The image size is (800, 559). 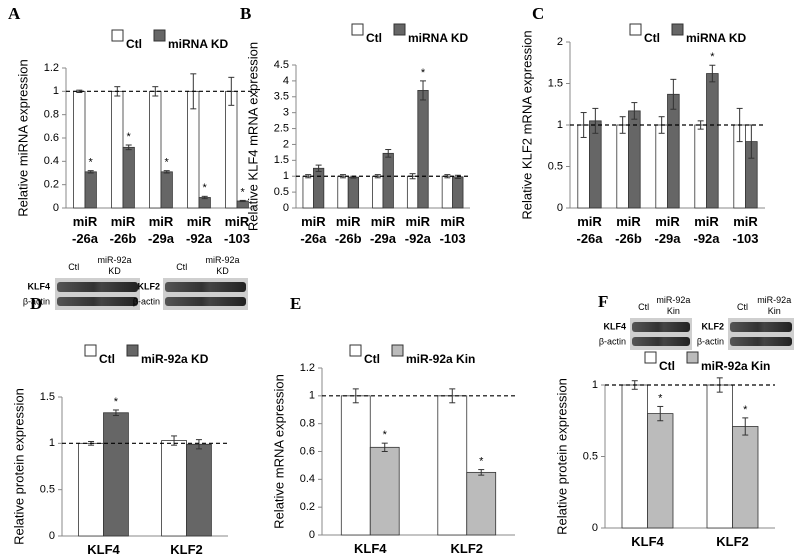 I want to click on blot-lane: miR-92a Kin, so click(x=673, y=305).